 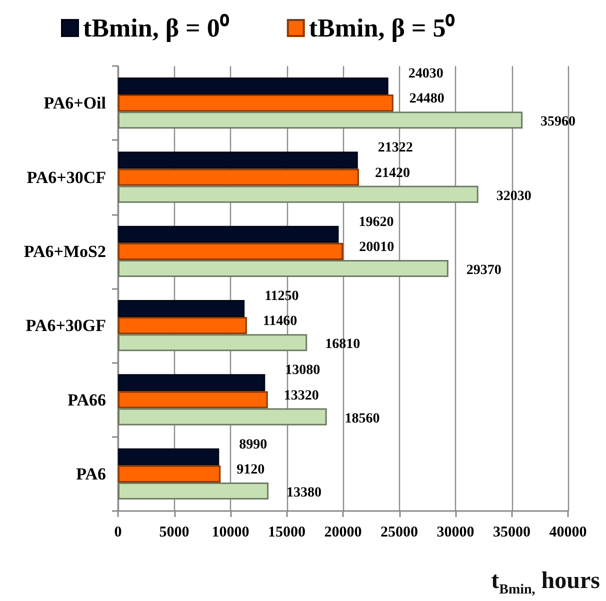 I want to click on data-label: 16810, so click(x=342, y=344).